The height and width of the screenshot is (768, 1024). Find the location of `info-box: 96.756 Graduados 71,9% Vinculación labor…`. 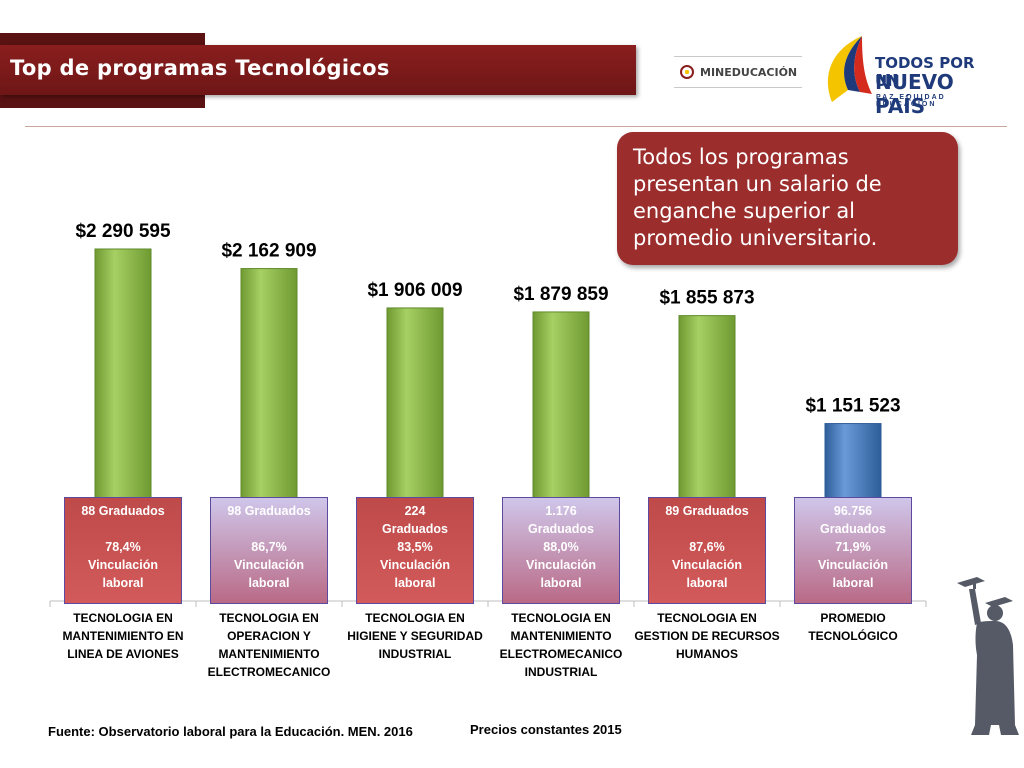

info-box: 96.756 Graduados 71,9% Vinculación labor… is located at coordinates (853, 550).